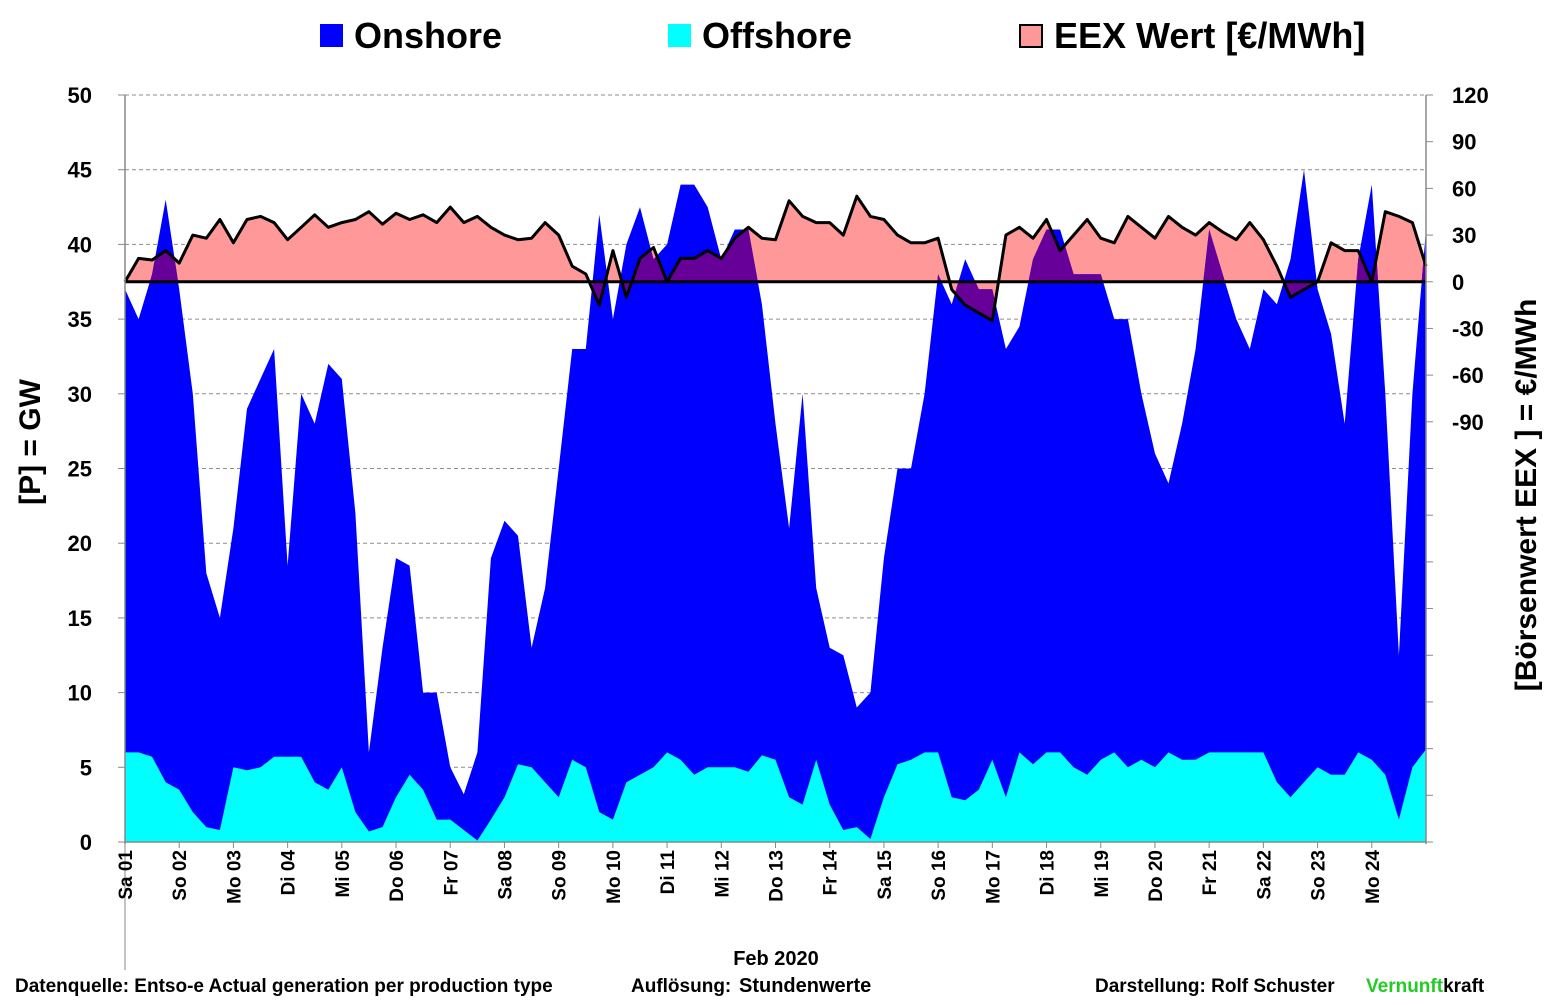 Image resolution: width=1549 pixels, height=1005 pixels. Describe the element at coordinates (1468, 328) in the screenshot. I see `right-tick-label: -30` at that location.